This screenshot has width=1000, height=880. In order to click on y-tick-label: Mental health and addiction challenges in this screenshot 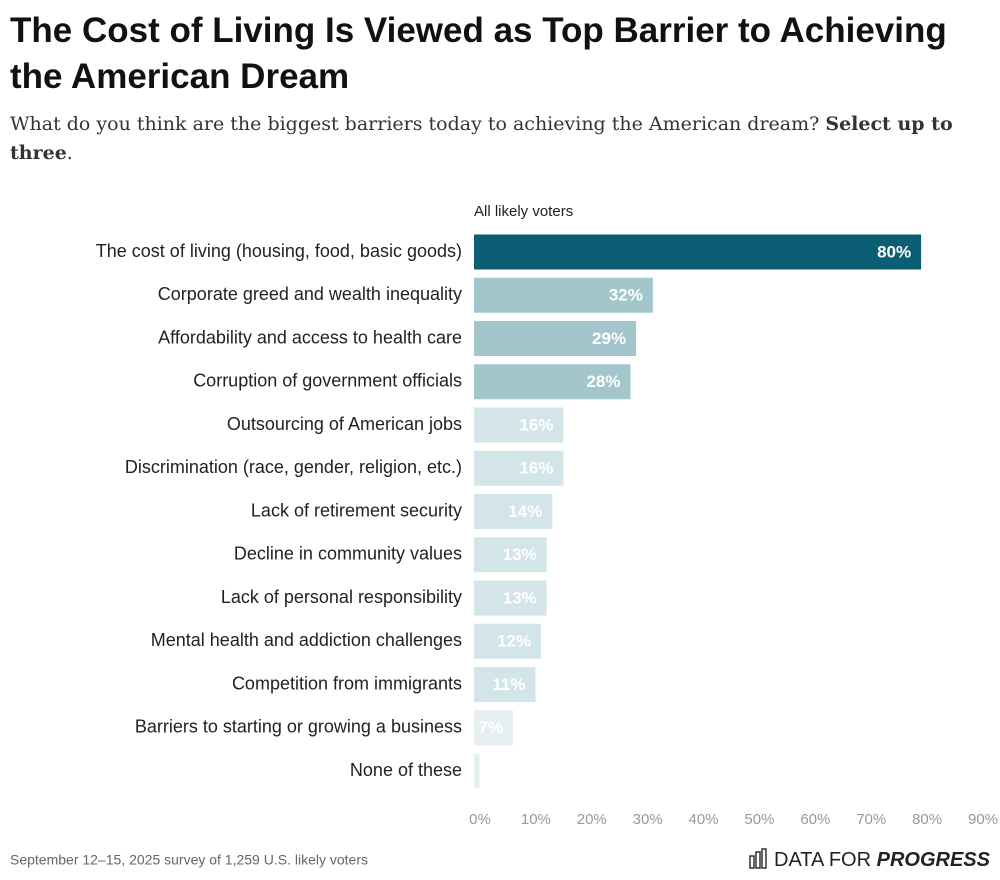, I will do `click(306, 640)`.